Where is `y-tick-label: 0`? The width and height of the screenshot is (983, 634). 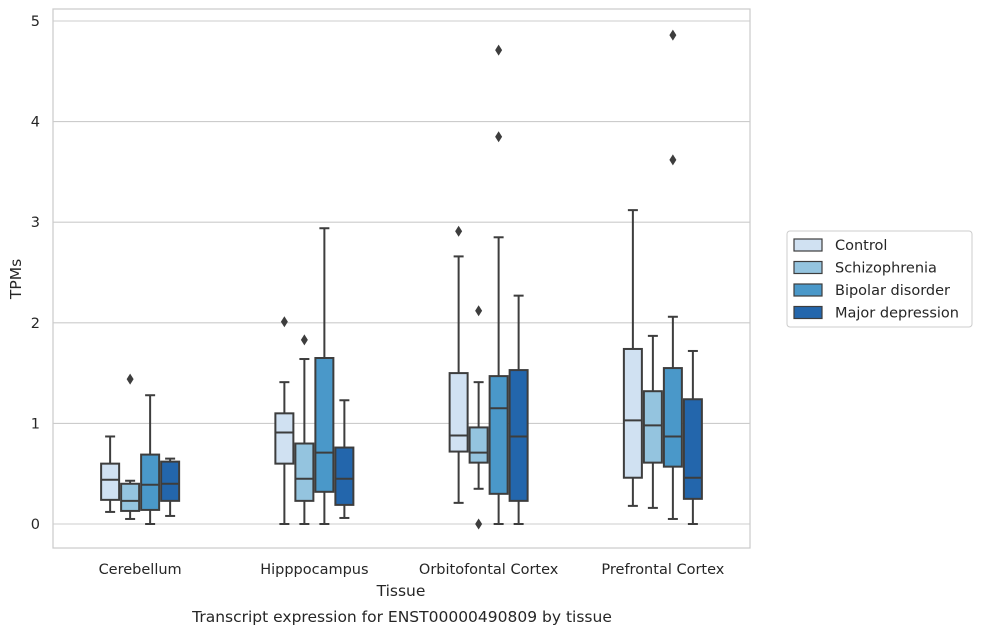
y-tick-label: 0 is located at coordinates (35, 525).